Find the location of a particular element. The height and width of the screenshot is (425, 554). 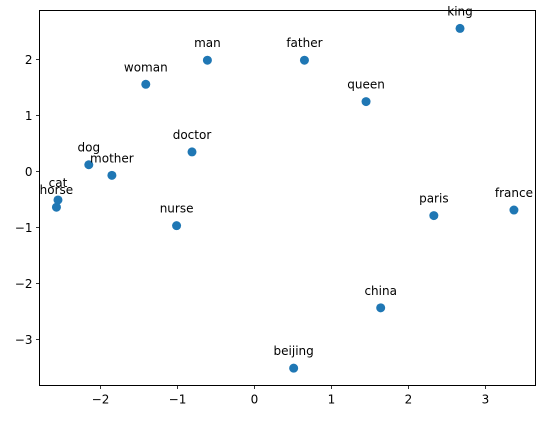

point-label-man: man is located at coordinates (207, 43).